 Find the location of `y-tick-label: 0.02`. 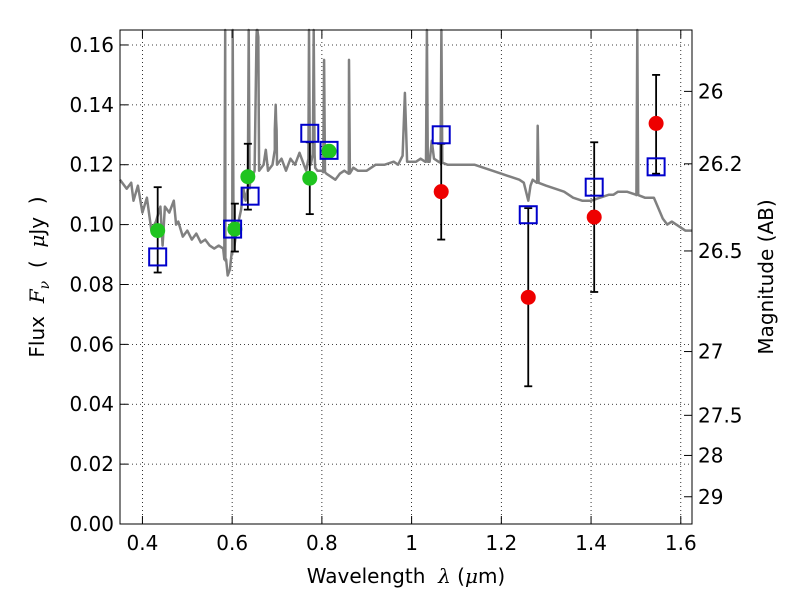

y-tick-label: 0.02 is located at coordinates (91, 464).